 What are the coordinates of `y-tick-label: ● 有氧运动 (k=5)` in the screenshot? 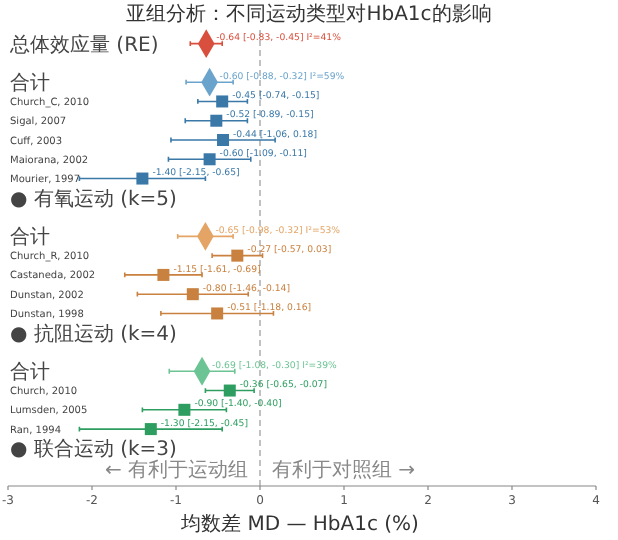 It's located at (94, 198).